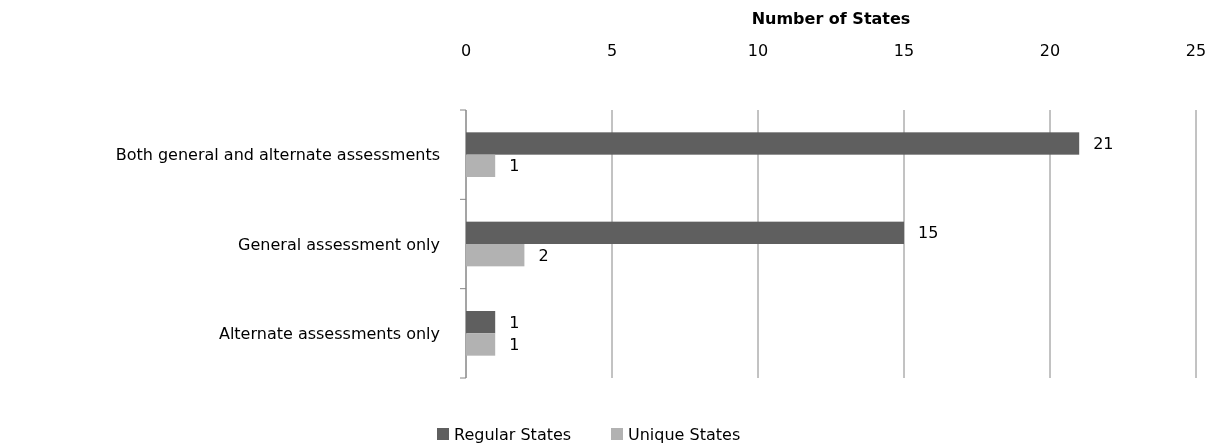  Describe the element at coordinates (904, 50) in the screenshot. I see `x-tick-label: 15` at that location.